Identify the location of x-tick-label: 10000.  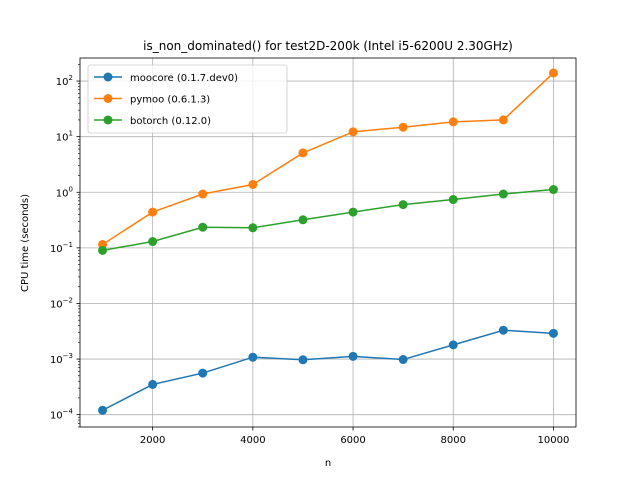
(554, 440).